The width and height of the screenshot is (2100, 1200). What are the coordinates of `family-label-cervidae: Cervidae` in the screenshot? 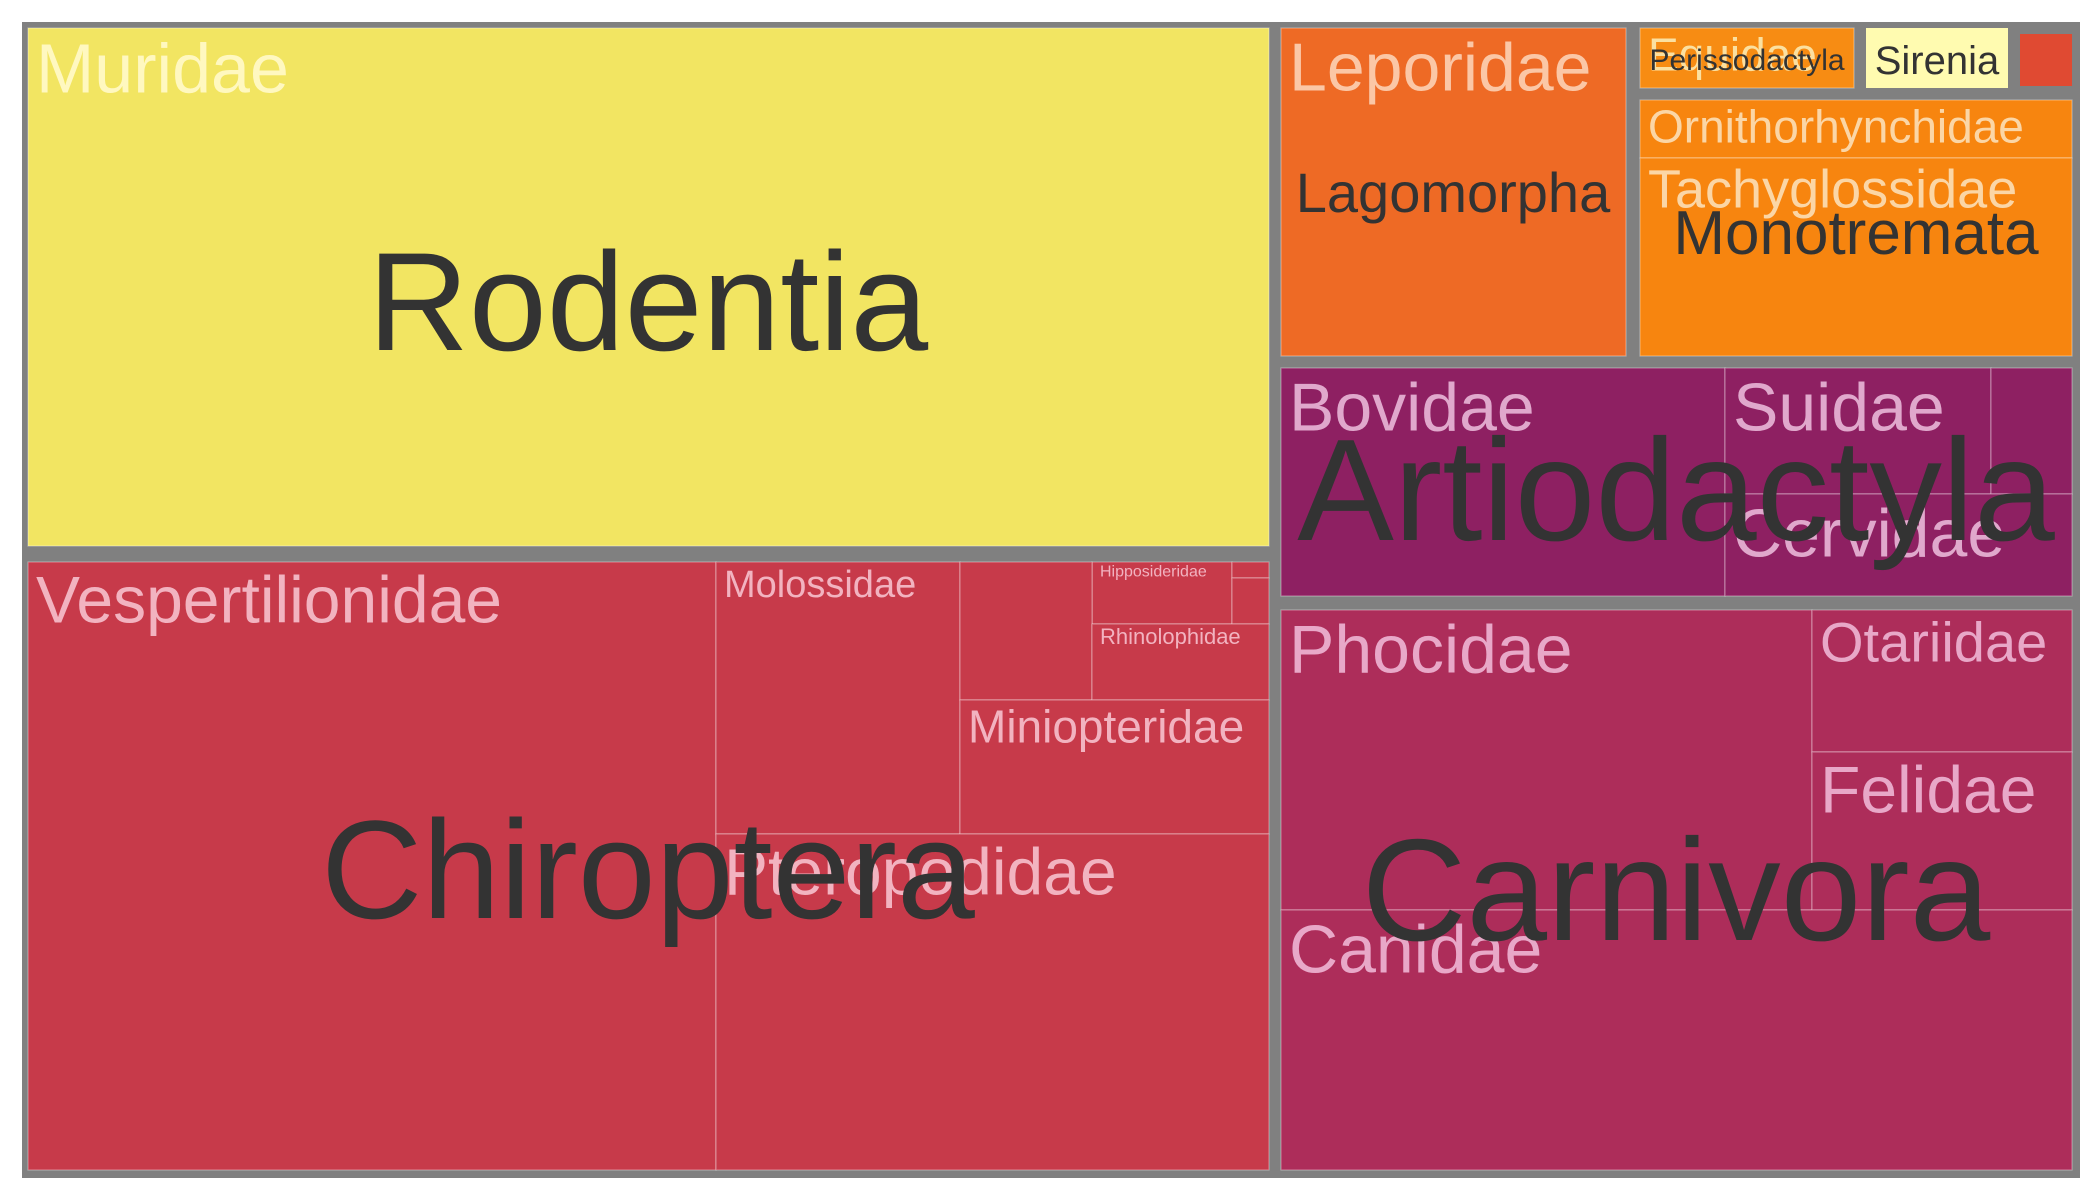 It's located at (1869, 534).